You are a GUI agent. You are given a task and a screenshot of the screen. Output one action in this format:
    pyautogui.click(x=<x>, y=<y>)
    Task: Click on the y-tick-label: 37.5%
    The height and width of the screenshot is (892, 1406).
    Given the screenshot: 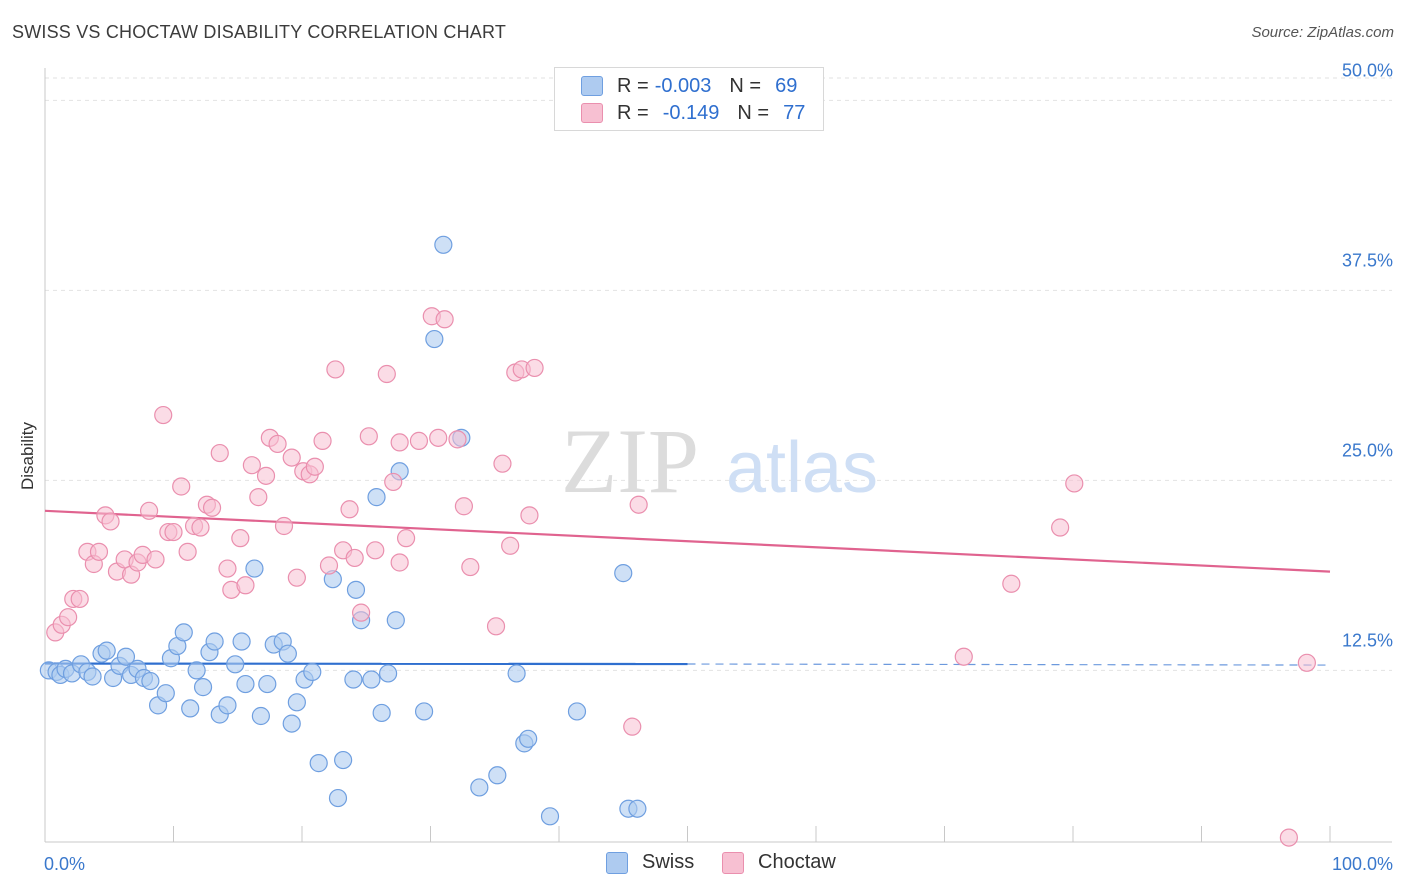 What is the action you would take?
    pyautogui.click(x=1367, y=260)
    